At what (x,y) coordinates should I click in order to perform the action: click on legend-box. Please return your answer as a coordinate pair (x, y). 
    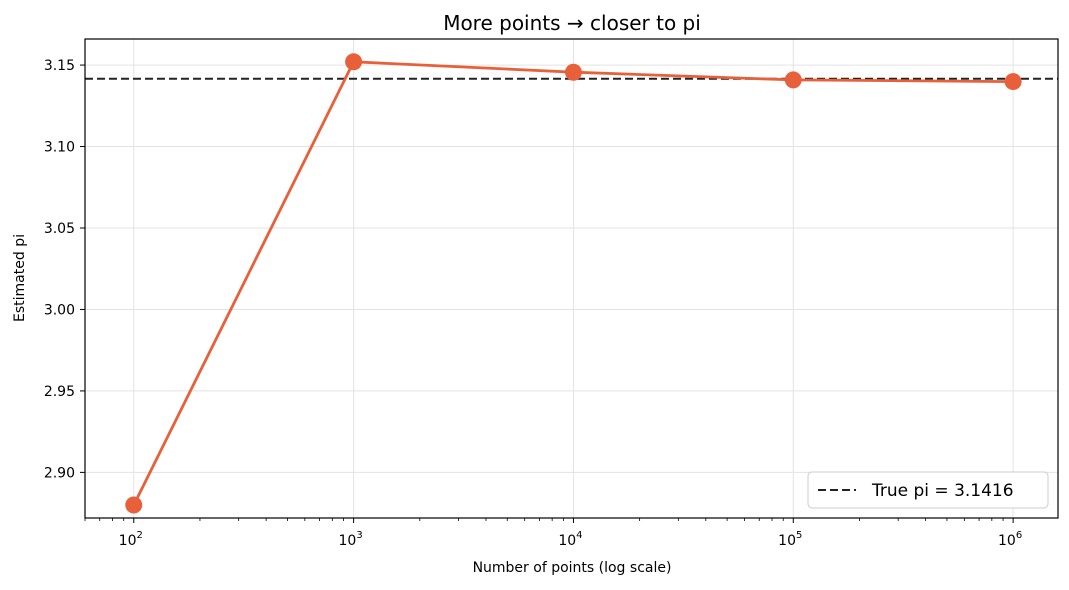
    Looking at the image, I should click on (928, 490).